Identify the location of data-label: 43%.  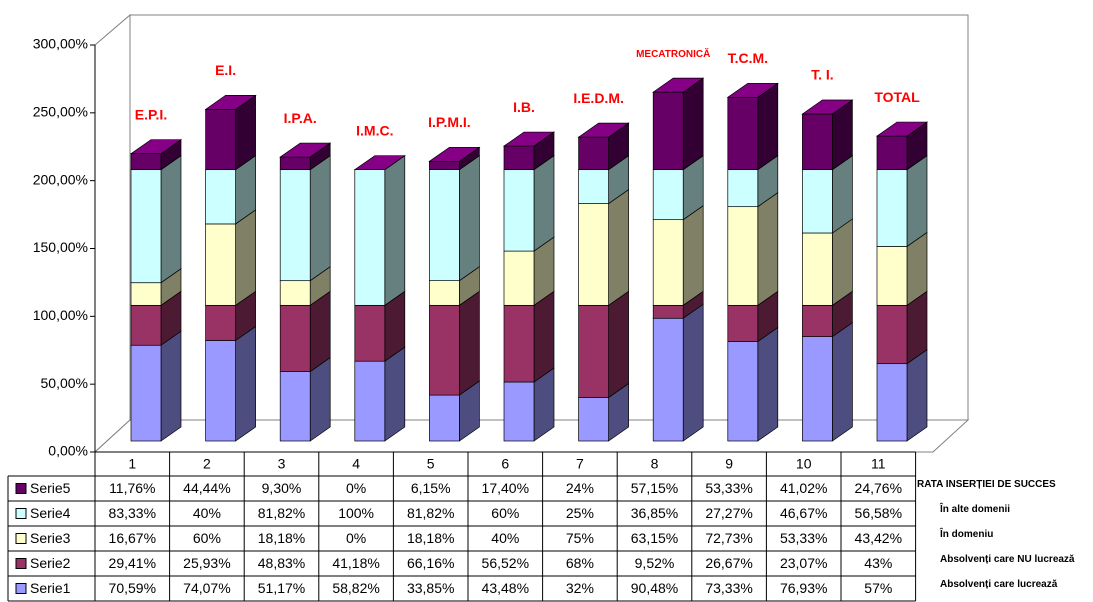
(878, 563).